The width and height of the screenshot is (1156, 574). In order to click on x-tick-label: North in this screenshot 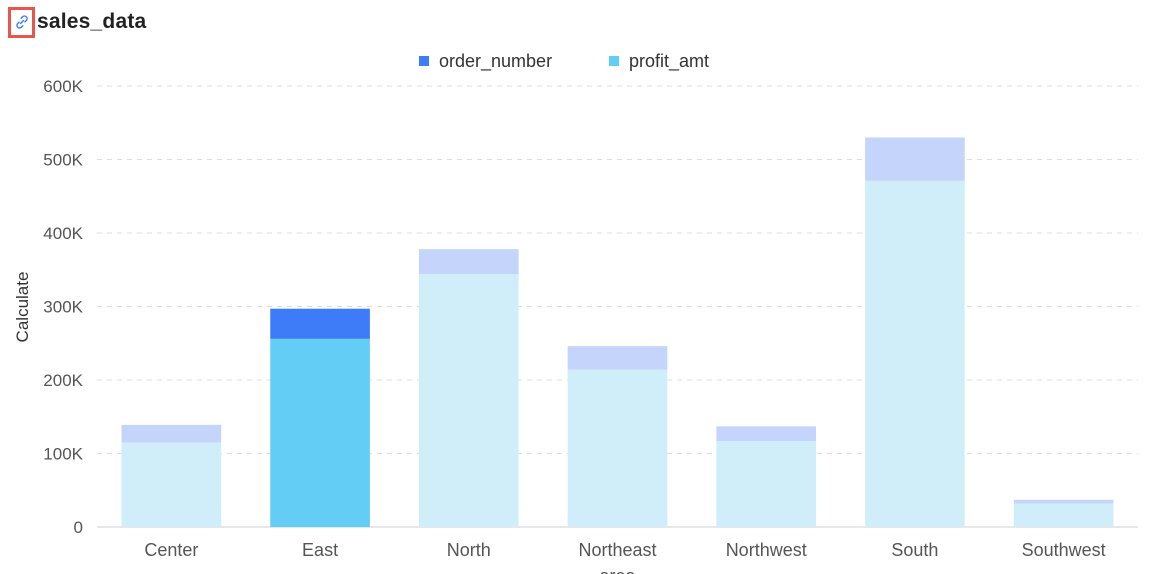, I will do `click(469, 550)`.